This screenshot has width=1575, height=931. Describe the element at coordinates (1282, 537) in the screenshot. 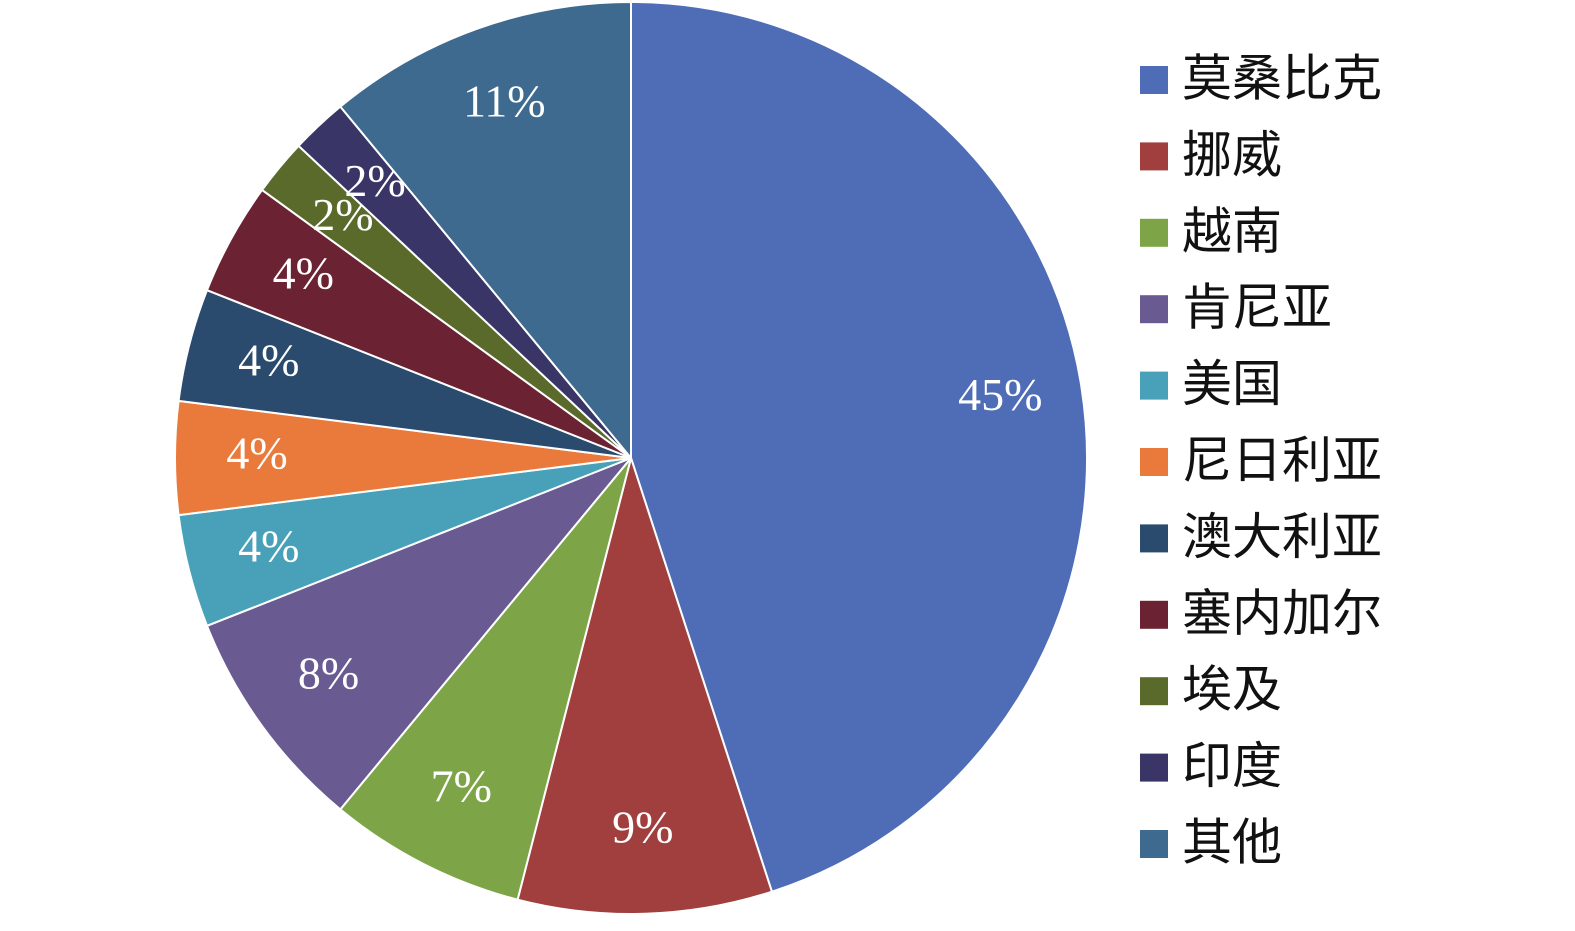

I see `legend-label: 澳大利亚` at that location.